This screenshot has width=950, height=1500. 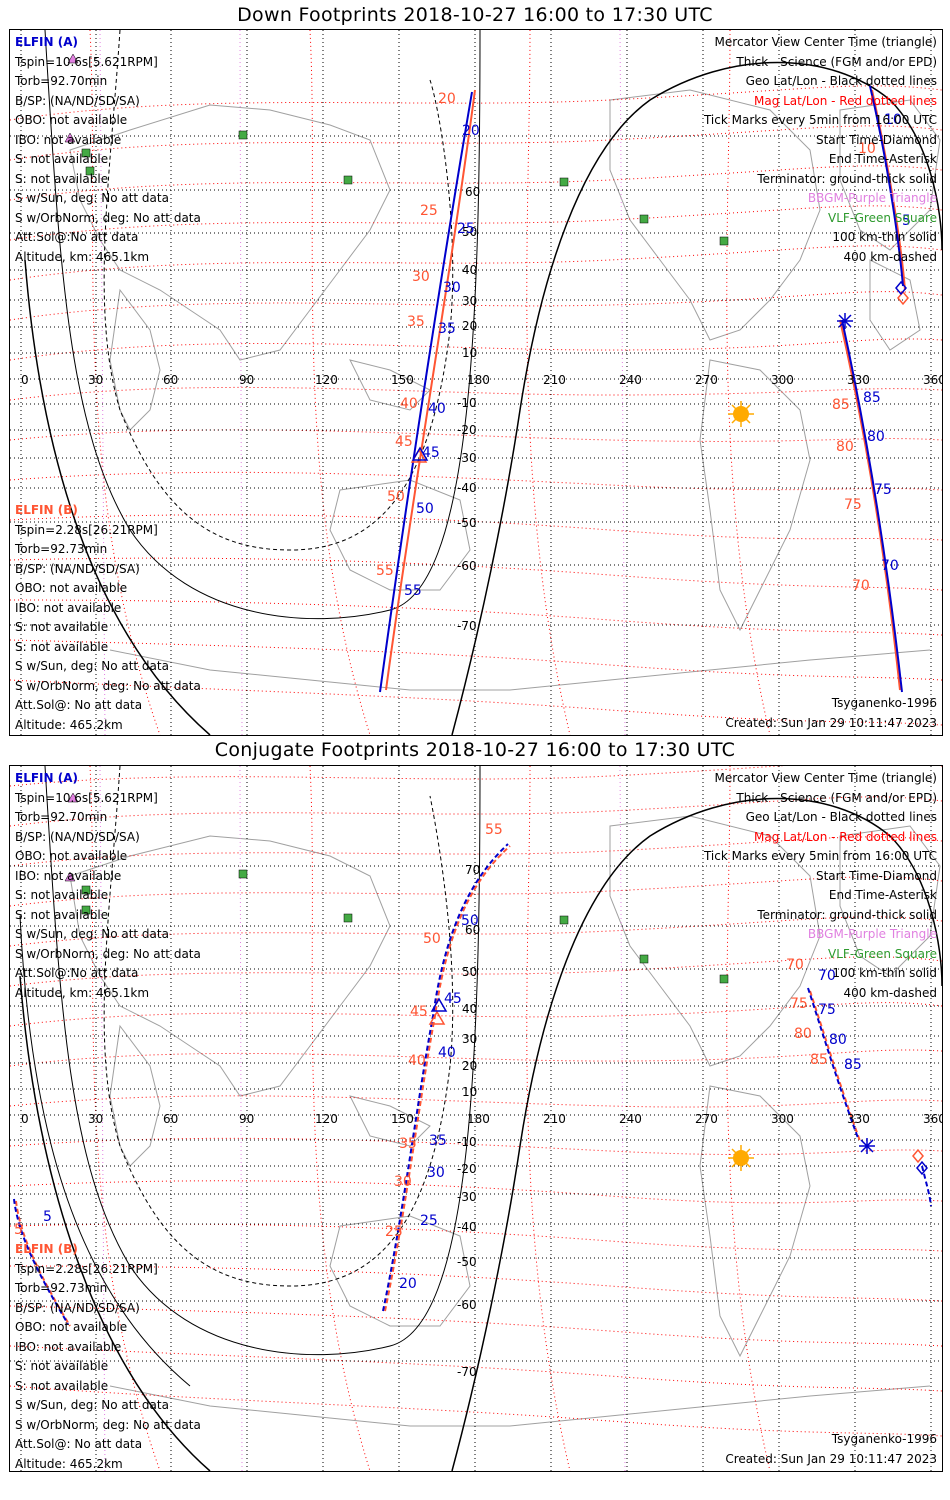 What do you see at coordinates (554, 1119) in the screenshot?
I see `lon-tick-label: 210` at bounding box center [554, 1119].